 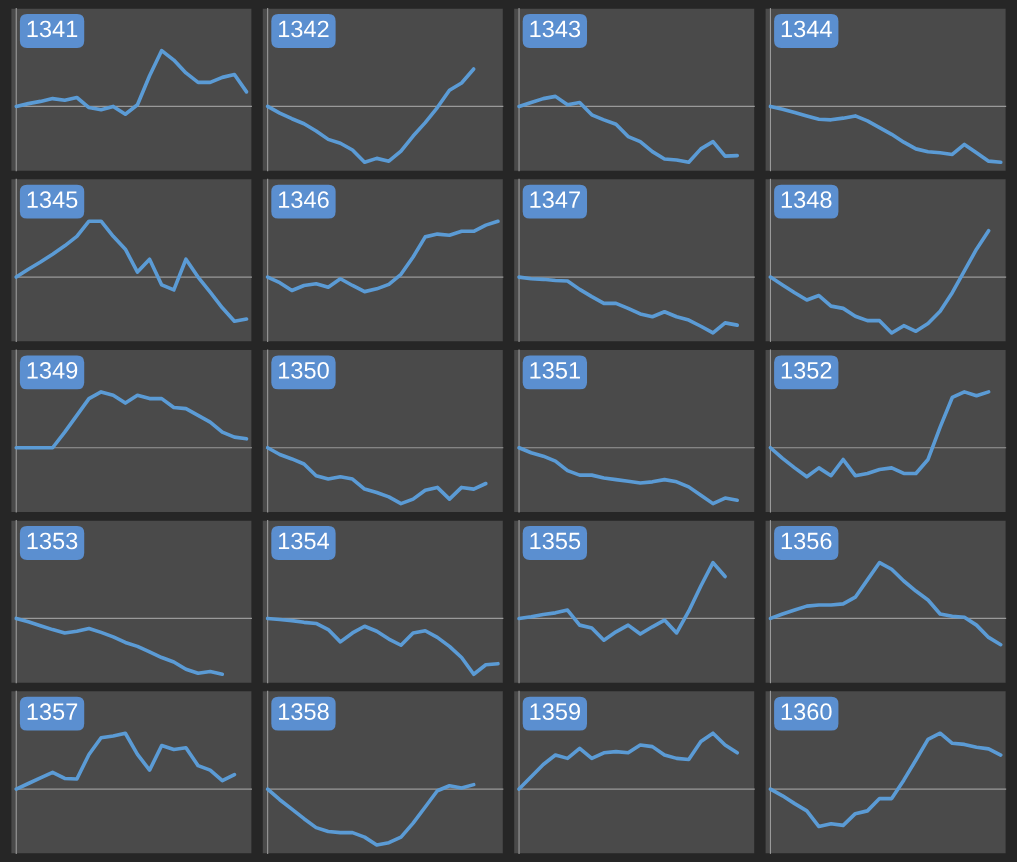 What do you see at coordinates (555, 712) in the screenshot?
I see `chart-title: 1359` at bounding box center [555, 712].